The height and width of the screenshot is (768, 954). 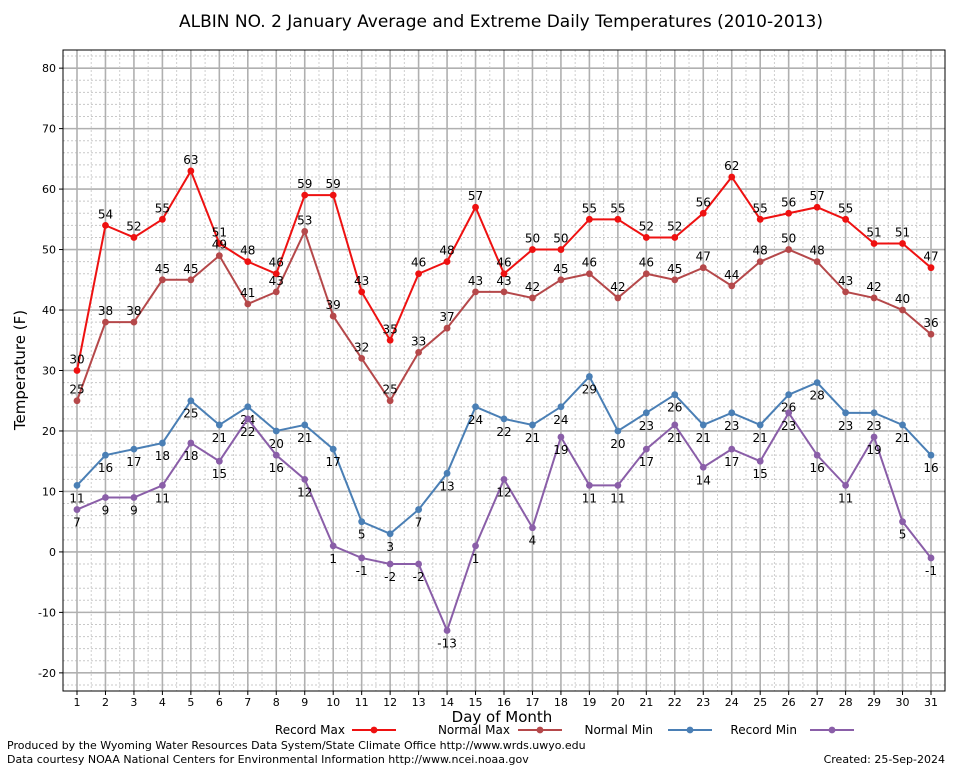 What do you see at coordinates (617, 444) in the screenshot?
I see `normal-min-data-label: 20` at bounding box center [617, 444].